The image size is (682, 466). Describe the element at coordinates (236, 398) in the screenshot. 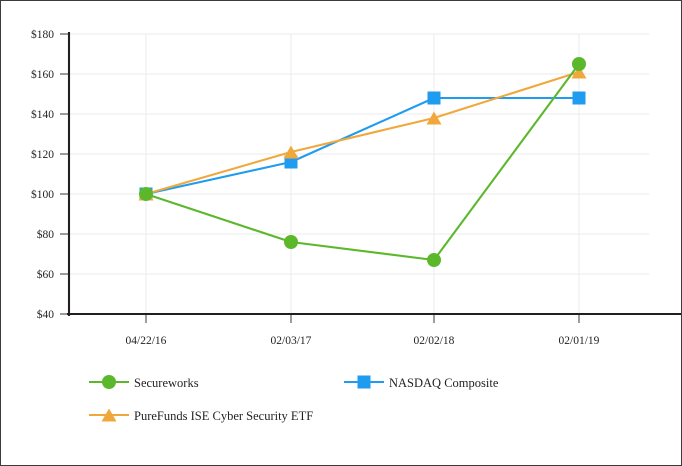

I see `legend-marks` at that location.